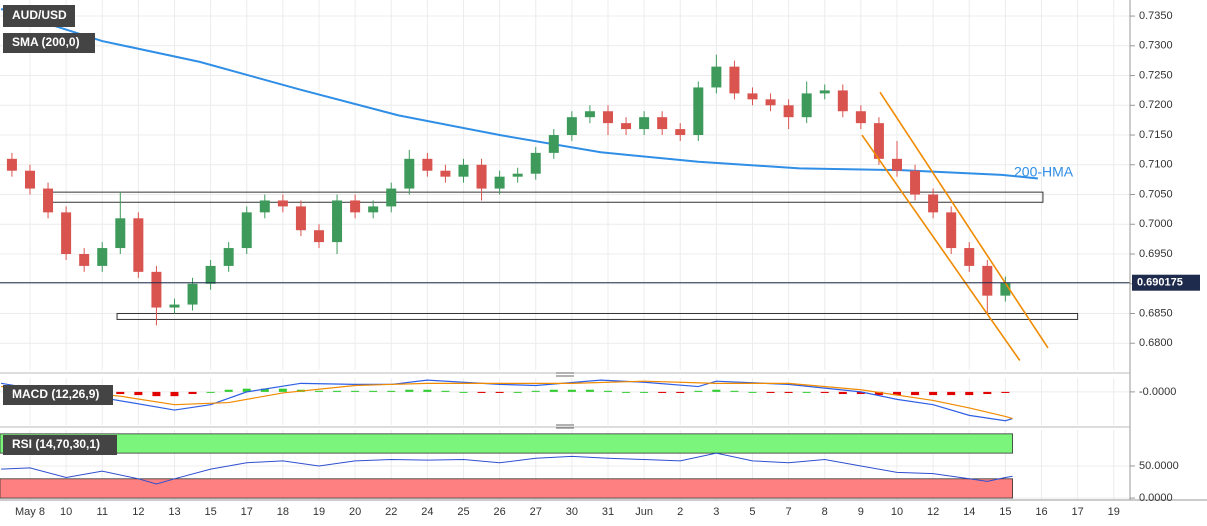 Image resolution: width=1207 pixels, height=526 pixels. Describe the element at coordinates (1041, 512) in the screenshot. I see `x-tick-label: 16` at that location.